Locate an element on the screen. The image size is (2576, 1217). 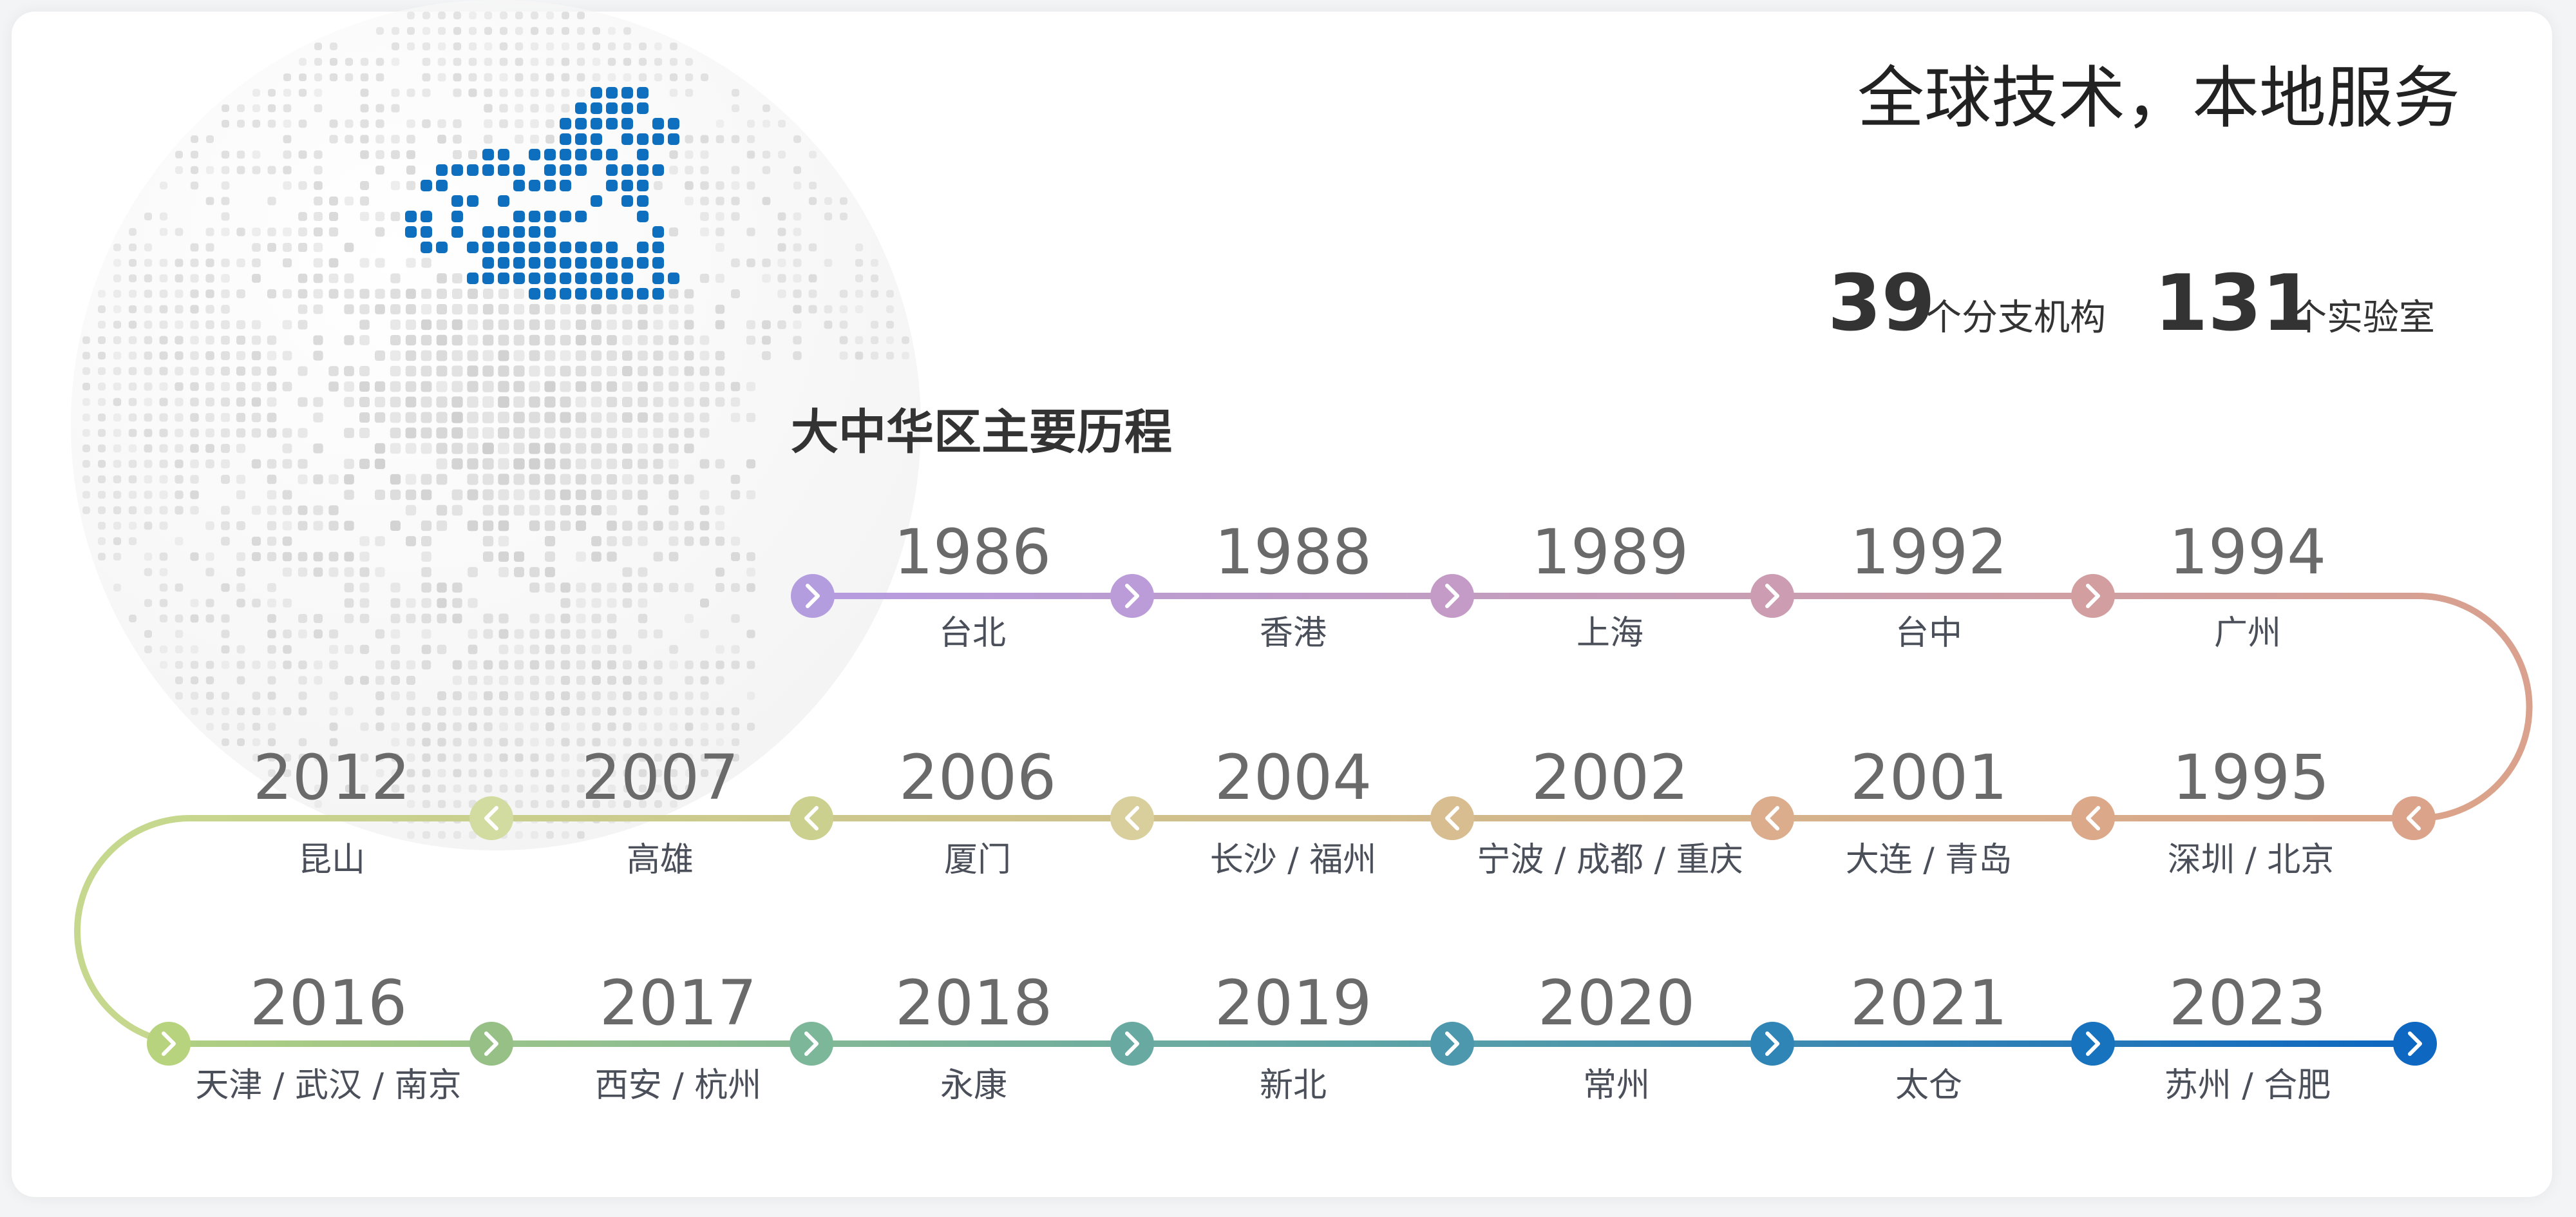
city-label: 香港 is located at coordinates (1293, 634).